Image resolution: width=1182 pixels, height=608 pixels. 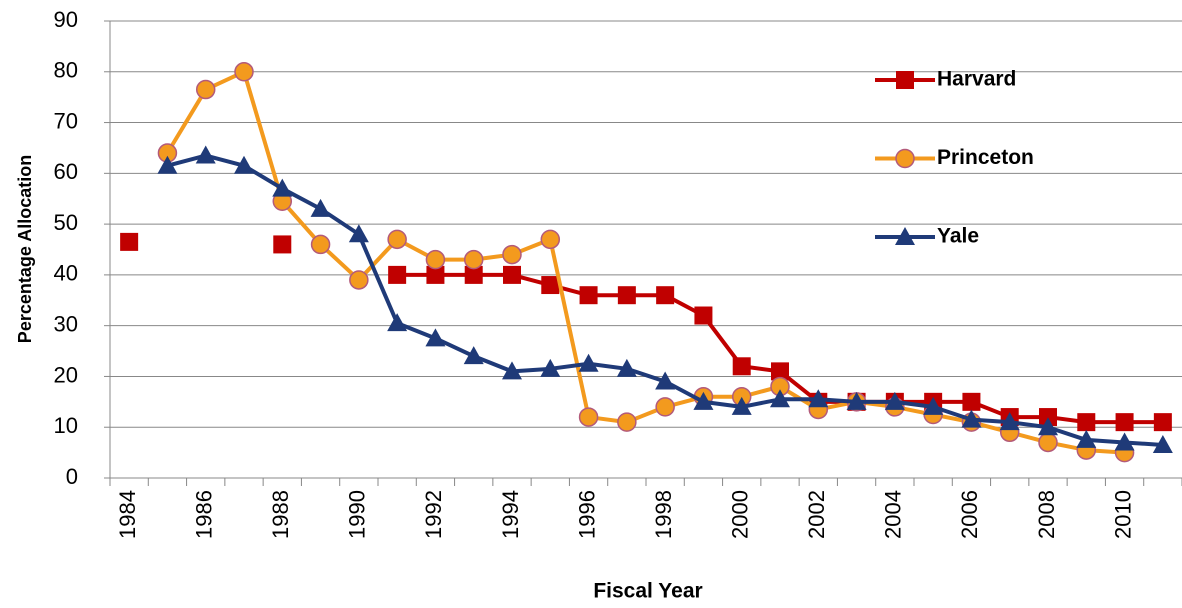 I want to click on y-tick-label: 50, so click(x=66, y=222).